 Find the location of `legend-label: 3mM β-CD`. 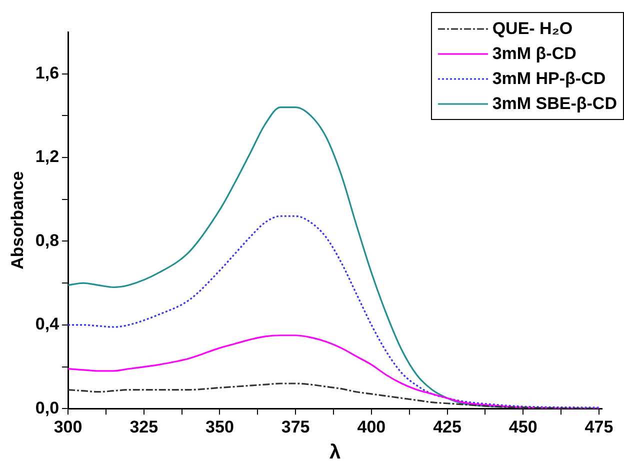

legend-label: 3mM β-CD is located at coordinates (534, 54).